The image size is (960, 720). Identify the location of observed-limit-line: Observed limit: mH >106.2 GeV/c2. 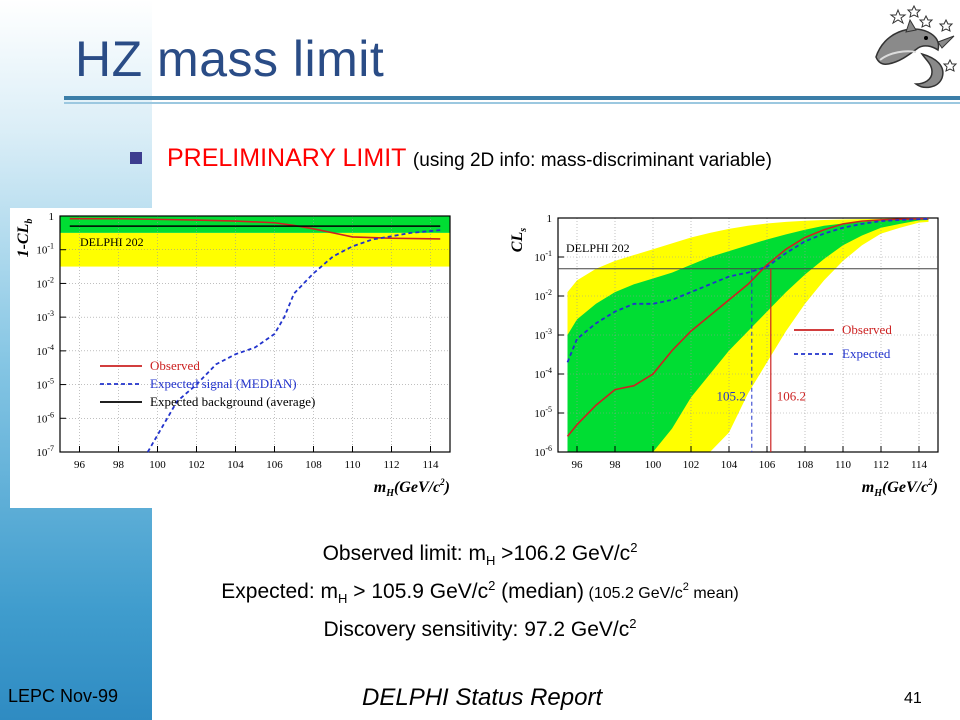
(480, 554).